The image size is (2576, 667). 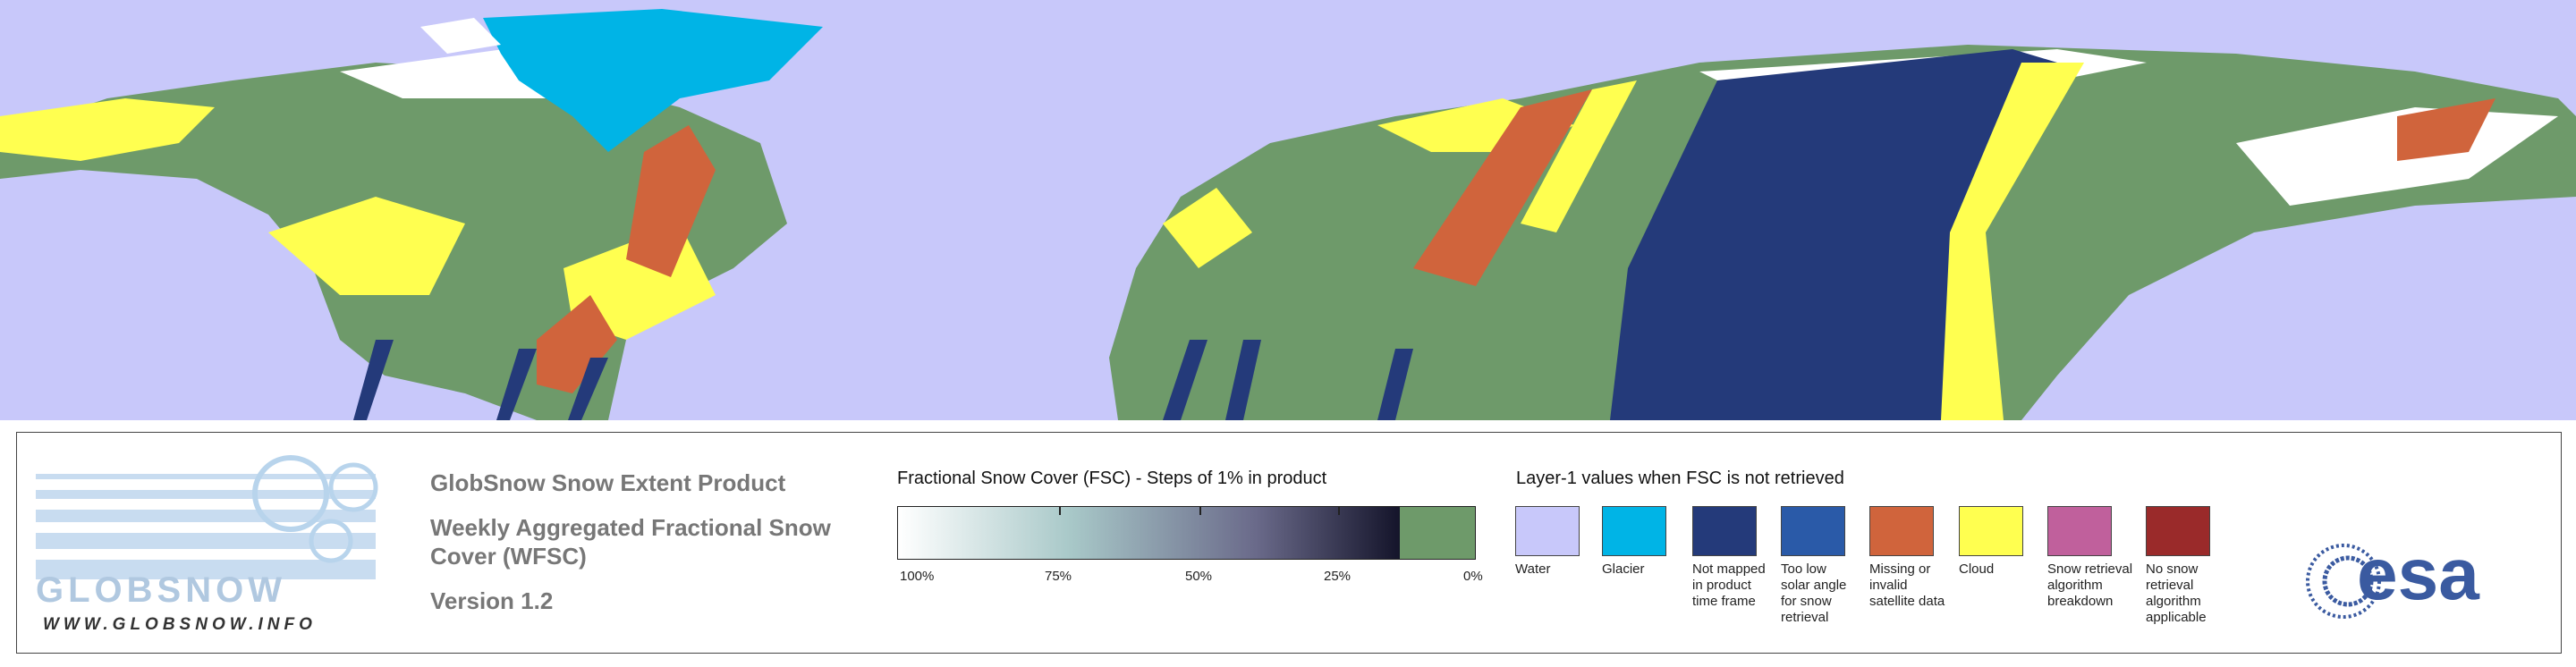 I want to click on legend-label: Glacier, so click(x=1623, y=569).